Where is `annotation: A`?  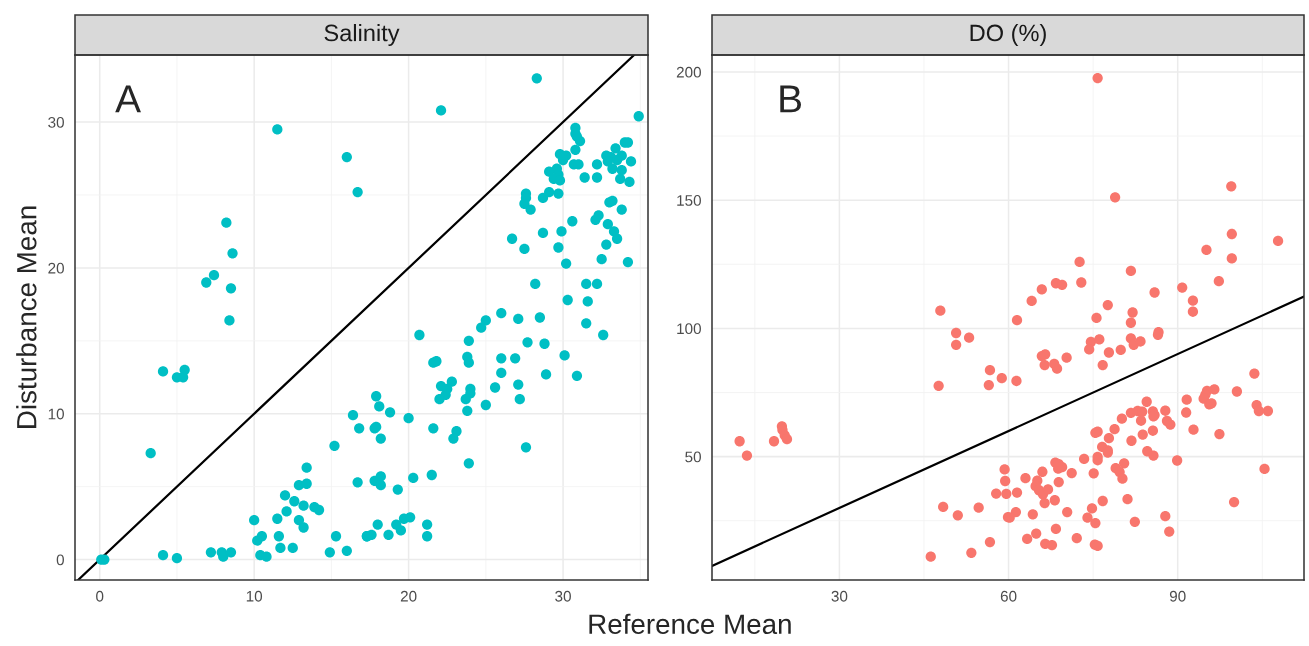 annotation: A is located at coordinates (128, 99).